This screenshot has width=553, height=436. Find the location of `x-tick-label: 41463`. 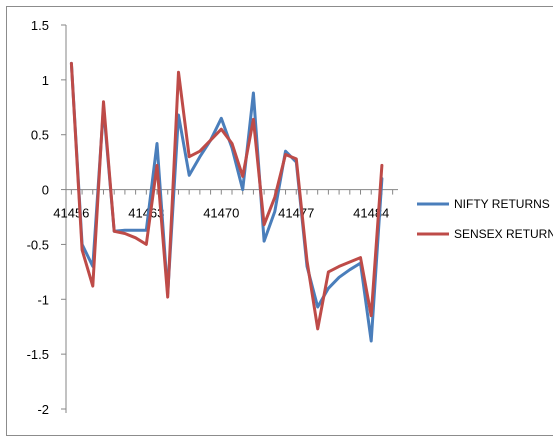

x-tick-label: 41463 is located at coordinates (146, 213).